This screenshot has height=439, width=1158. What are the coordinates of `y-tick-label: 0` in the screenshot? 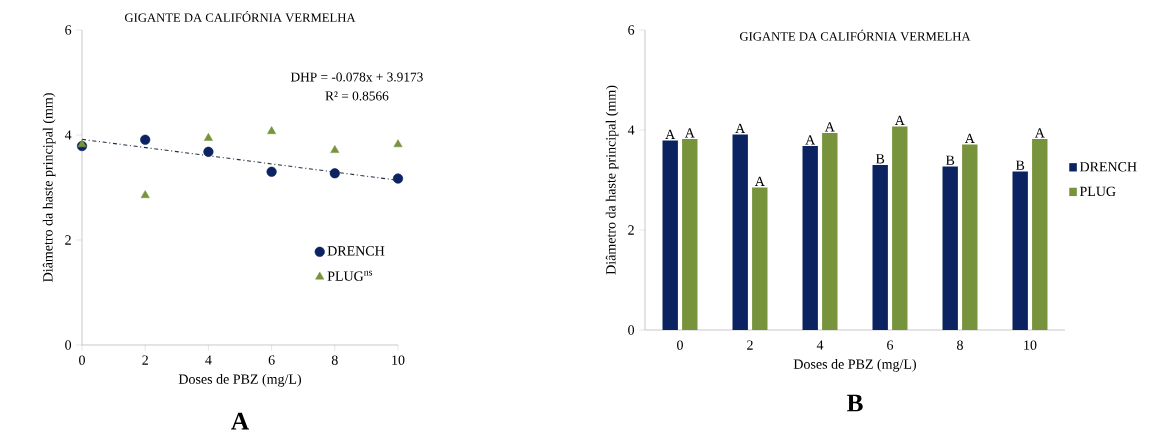 It's located at (631, 330).